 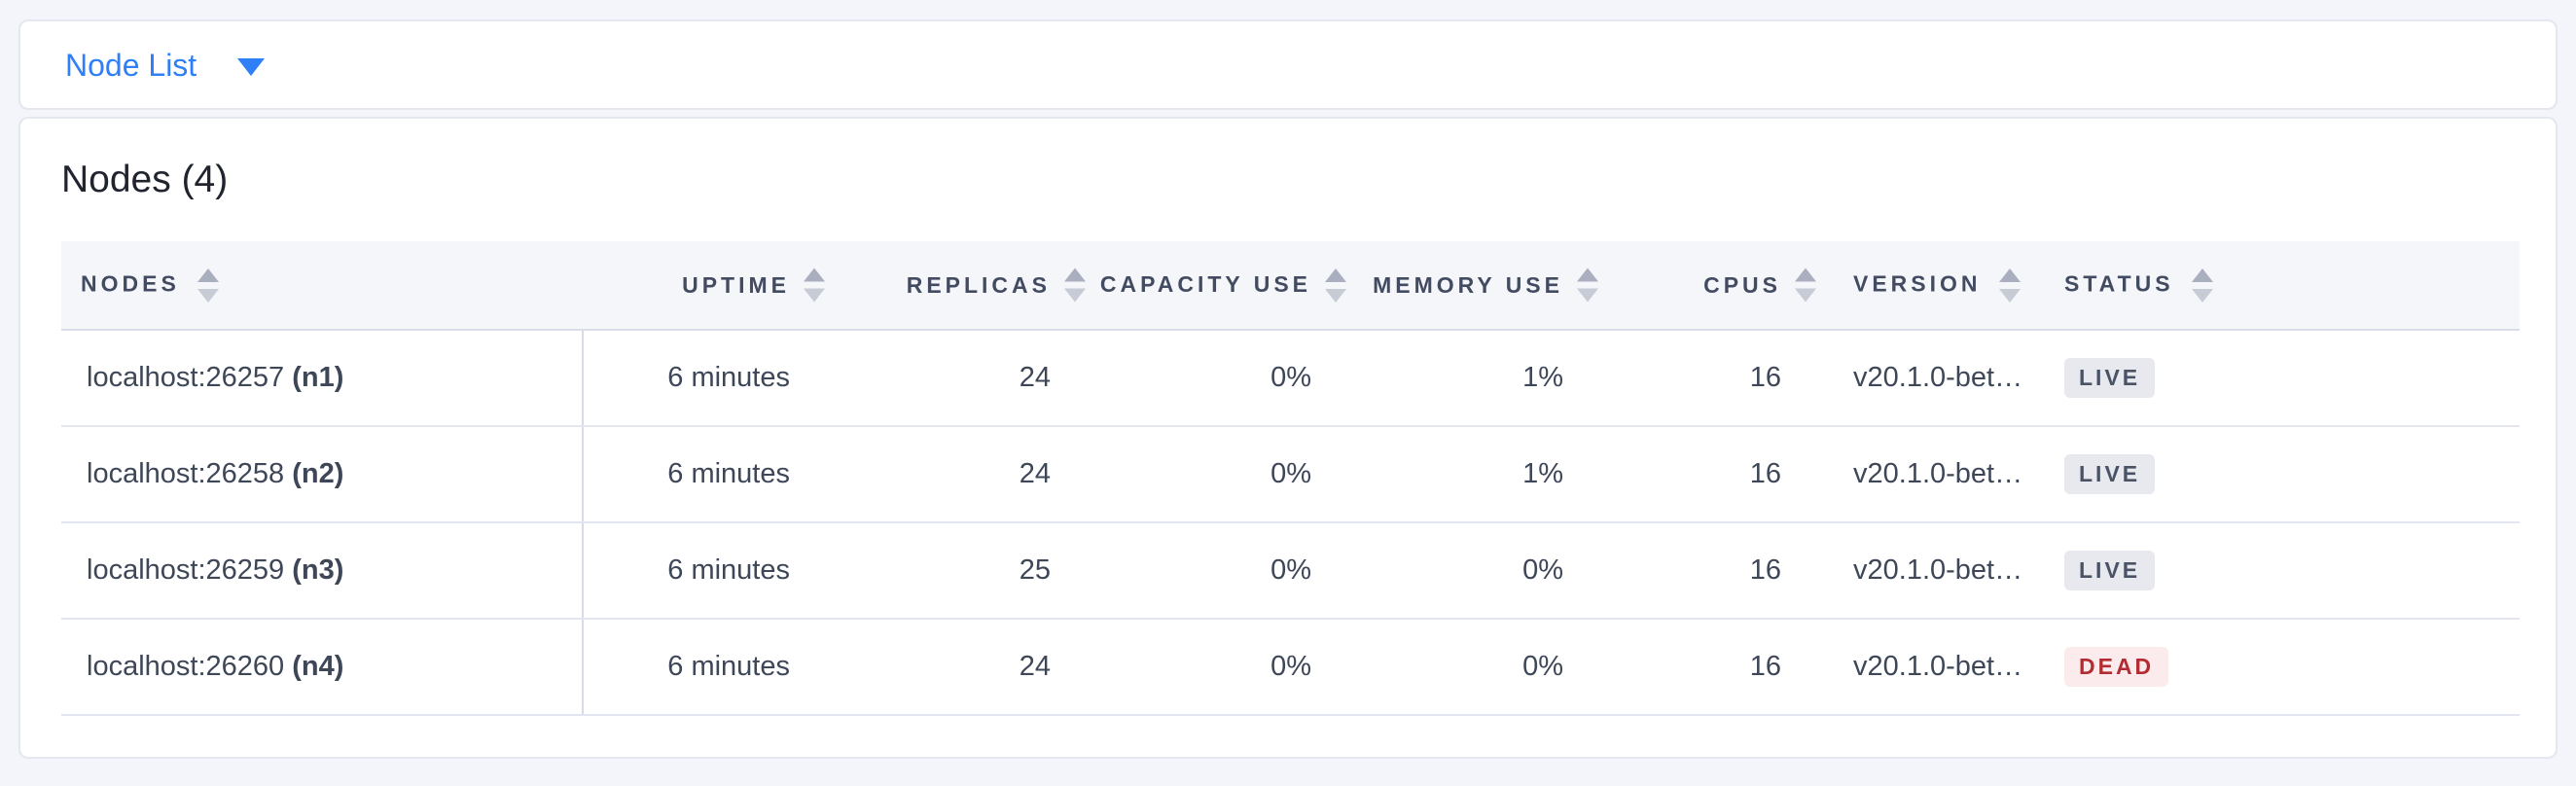 I want to click on node-link: localhost:26258 (n2), so click(x=215, y=473).